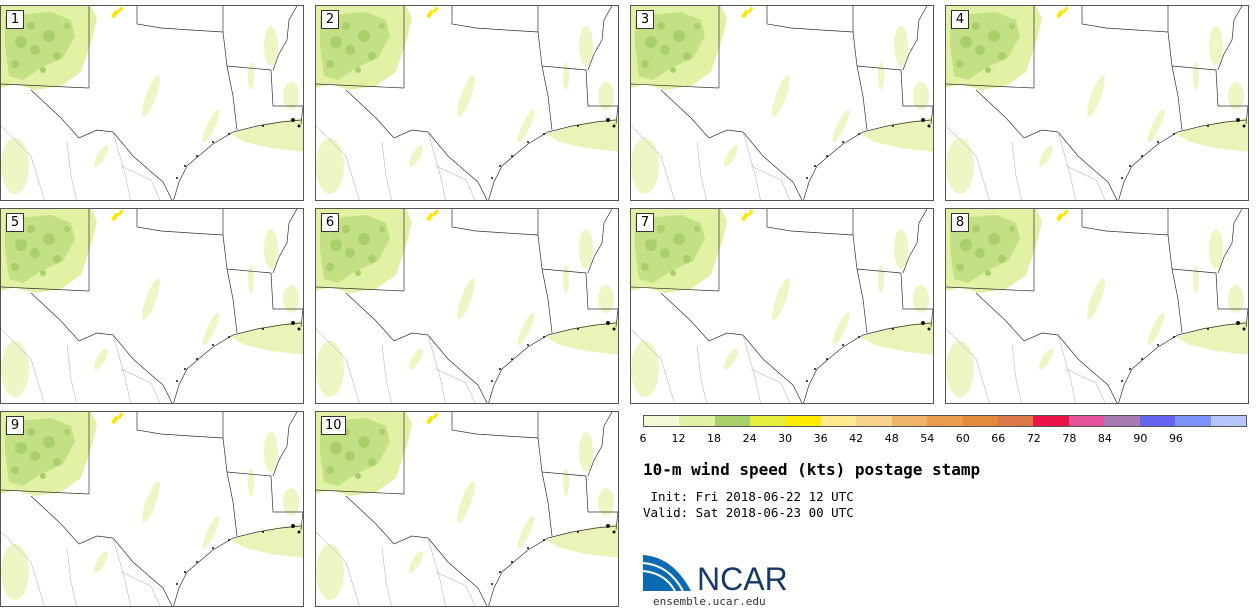 Image resolution: width=1260 pixels, height=610 pixels. I want to click on logo-url: ensemble.ucar.edu, so click(709, 601).